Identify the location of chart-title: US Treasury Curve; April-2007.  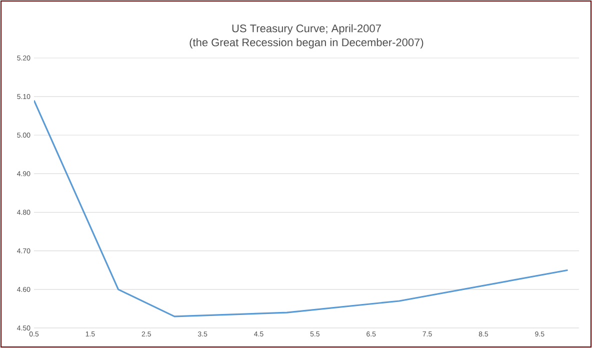
(306, 29).